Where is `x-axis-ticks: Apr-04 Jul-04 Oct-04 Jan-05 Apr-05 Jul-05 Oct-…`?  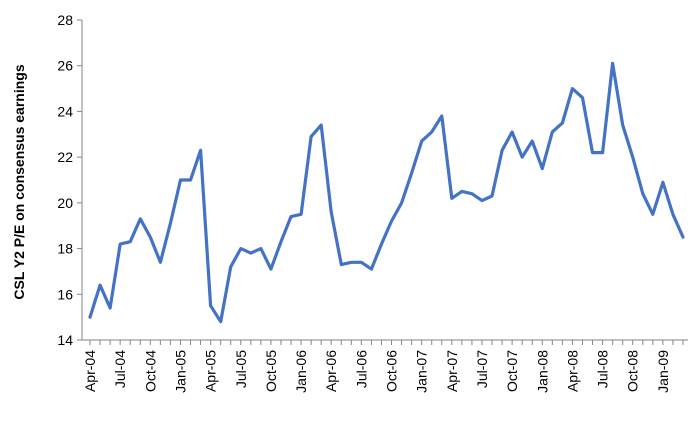 x-axis-ticks: Apr-04 Jul-04 Oct-04 Jan-05 Apr-05 Jul-05 Oct-… is located at coordinates (383, 366).